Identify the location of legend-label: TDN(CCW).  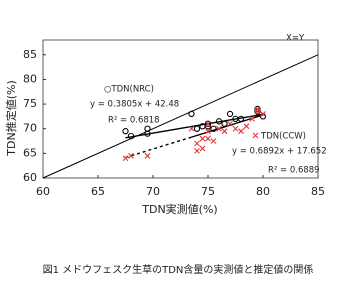
(283, 137).